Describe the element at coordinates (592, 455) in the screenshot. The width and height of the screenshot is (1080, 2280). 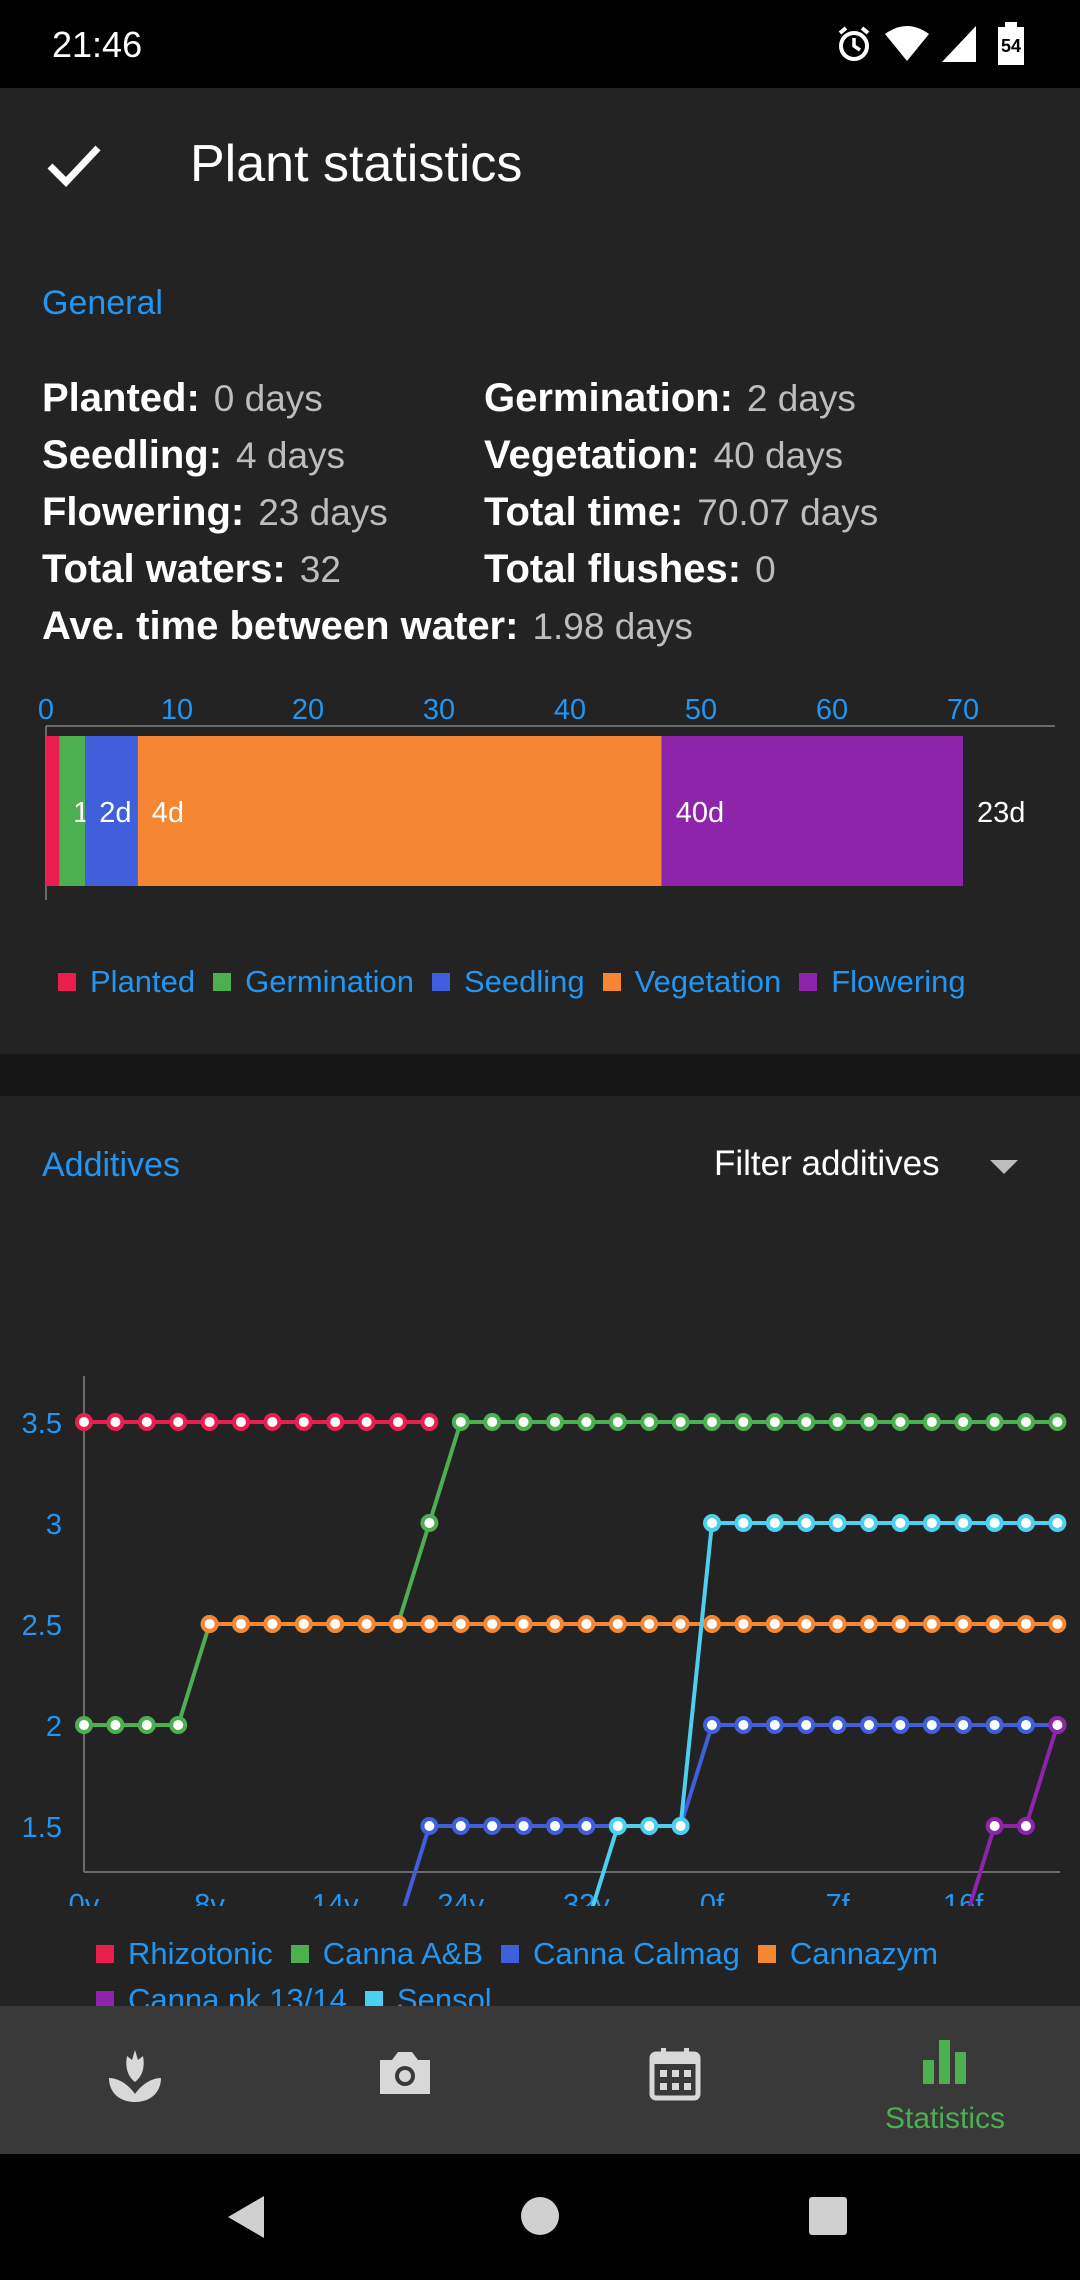
I see `stat-label: Vegetation:` at that location.